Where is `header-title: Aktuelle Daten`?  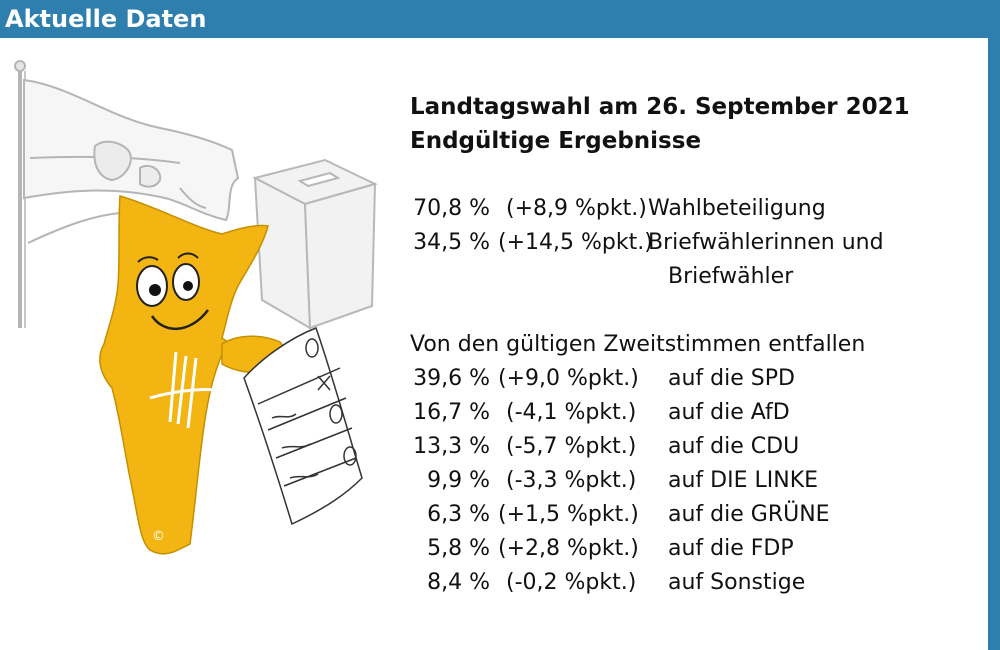 header-title: Aktuelle Daten is located at coordinates (106, 19).